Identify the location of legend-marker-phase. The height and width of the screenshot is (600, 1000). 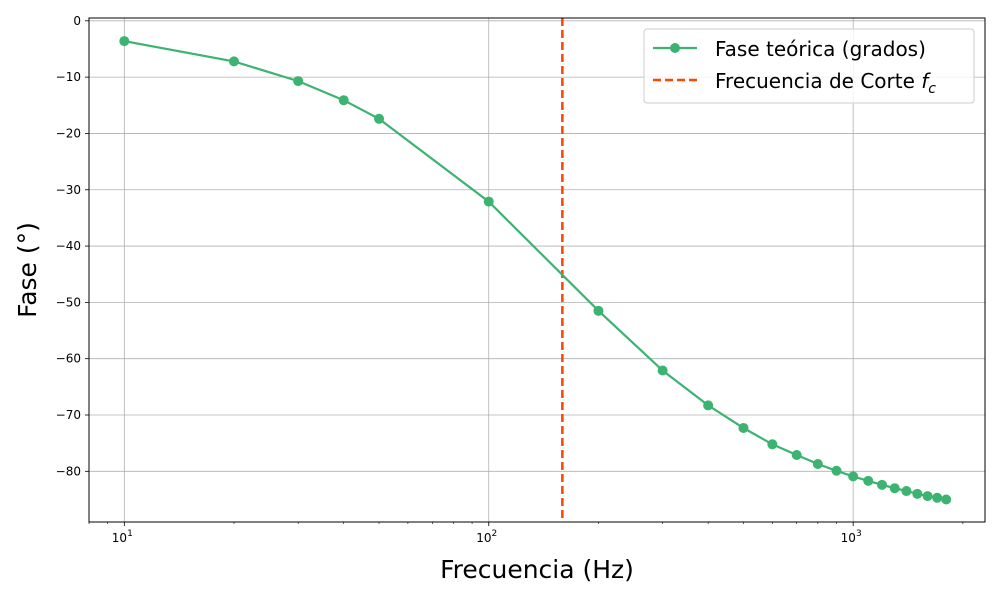
(675, 48).